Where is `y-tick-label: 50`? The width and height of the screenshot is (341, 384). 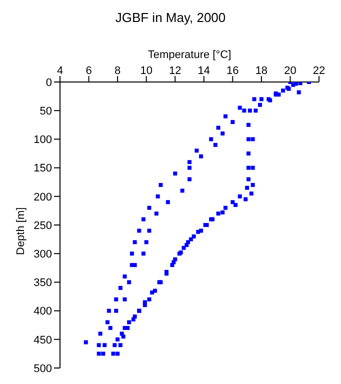
y-tick-label: 50 is located at coordinates (46, 112).